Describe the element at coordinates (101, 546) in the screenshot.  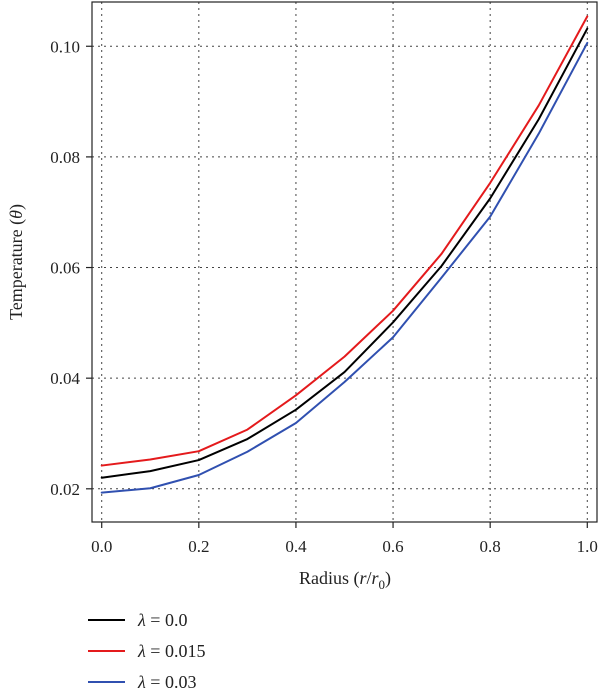
I see `x-tick-label: 0.0` at that location.